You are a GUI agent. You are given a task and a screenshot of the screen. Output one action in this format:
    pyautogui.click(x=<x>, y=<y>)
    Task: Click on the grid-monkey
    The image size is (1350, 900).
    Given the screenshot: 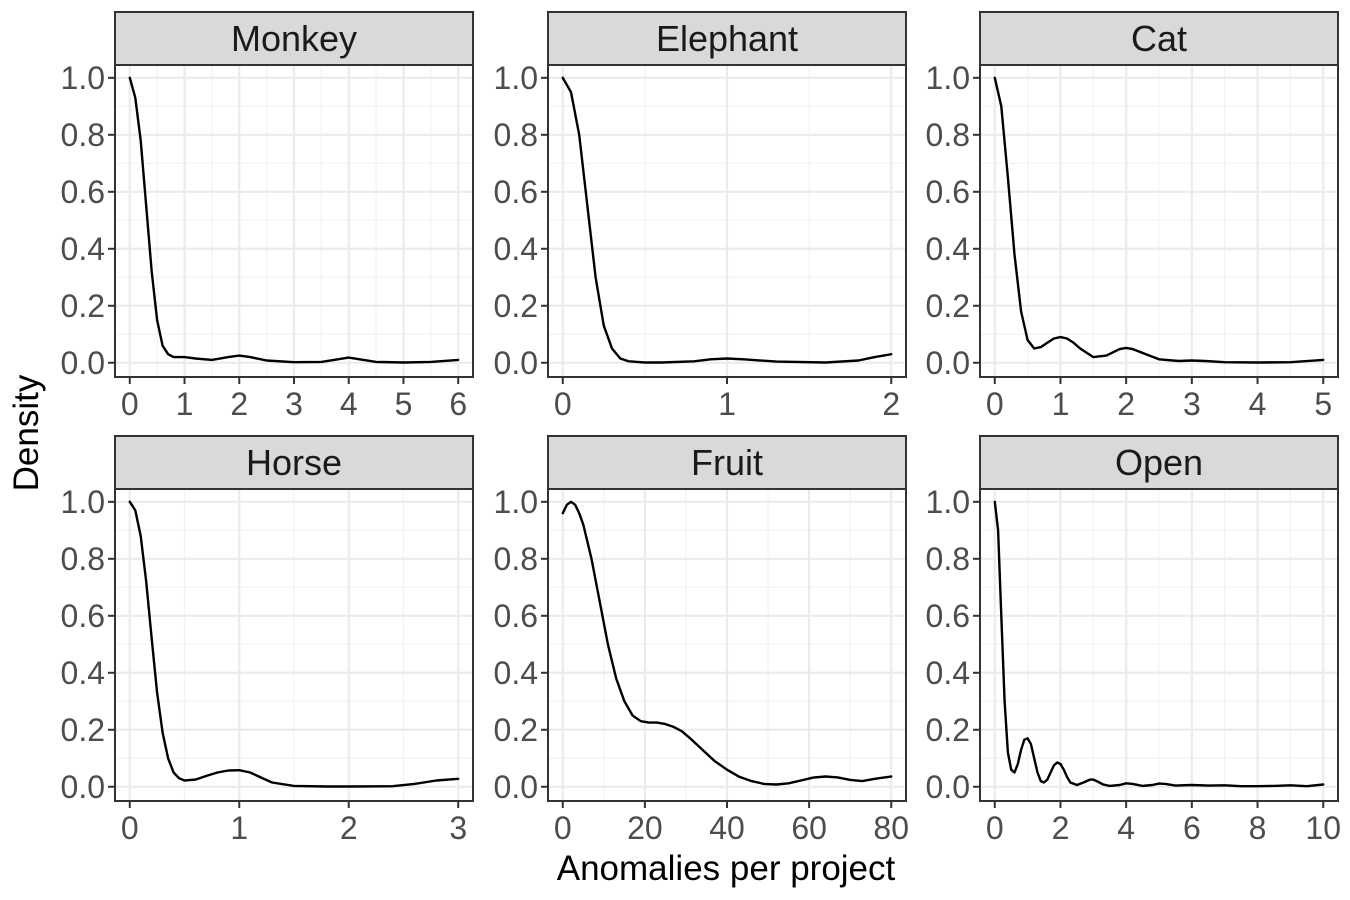 What is the action you would take?
    pyautogui.click(x=294, y=221)
    